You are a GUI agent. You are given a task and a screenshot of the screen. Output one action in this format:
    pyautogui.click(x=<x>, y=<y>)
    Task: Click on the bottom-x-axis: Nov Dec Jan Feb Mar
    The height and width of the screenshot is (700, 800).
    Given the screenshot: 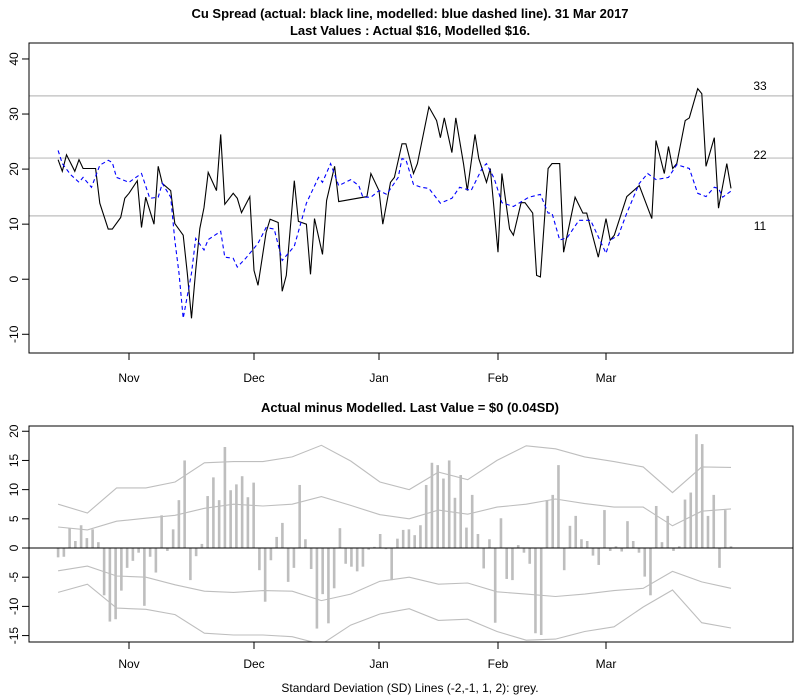 What is the action you would take?
    pyautogui.click(x=367, y=656)
    